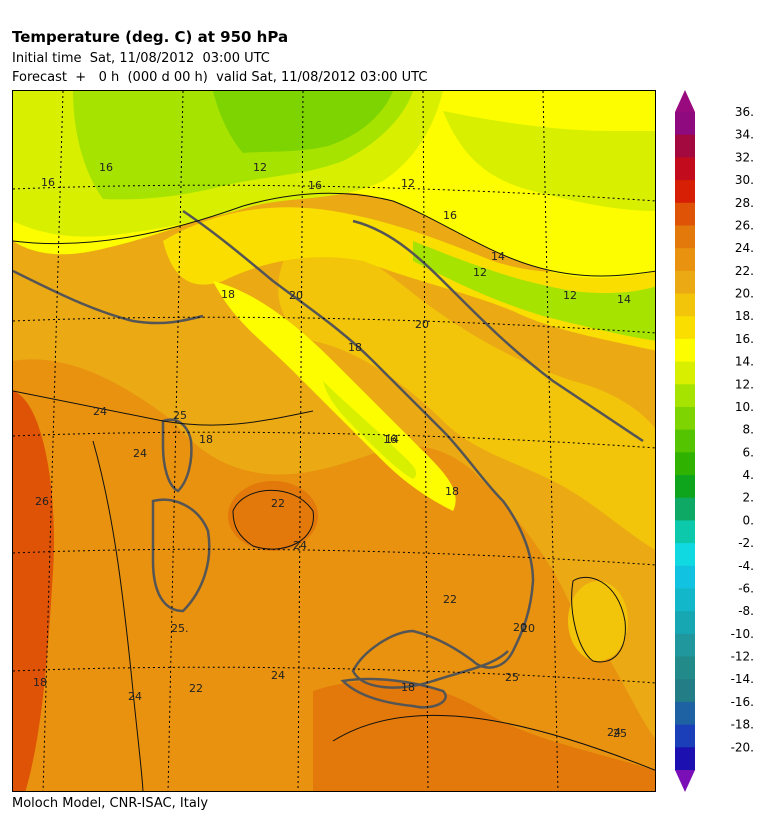  Describe the element at coordinates (742, 657) in the screenshot. I see `legend-level-label: -12.` at that location.